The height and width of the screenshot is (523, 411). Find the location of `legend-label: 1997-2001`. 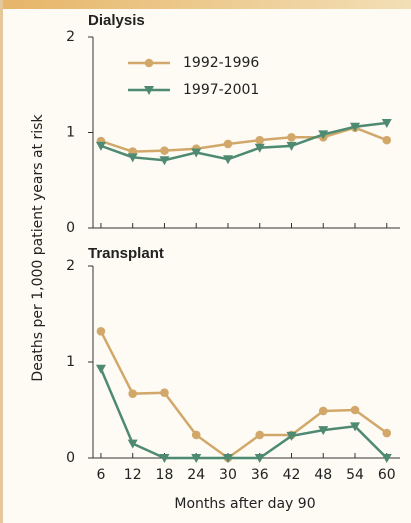

legend-label: 1997-2001 is located at coordinates (221, 90).